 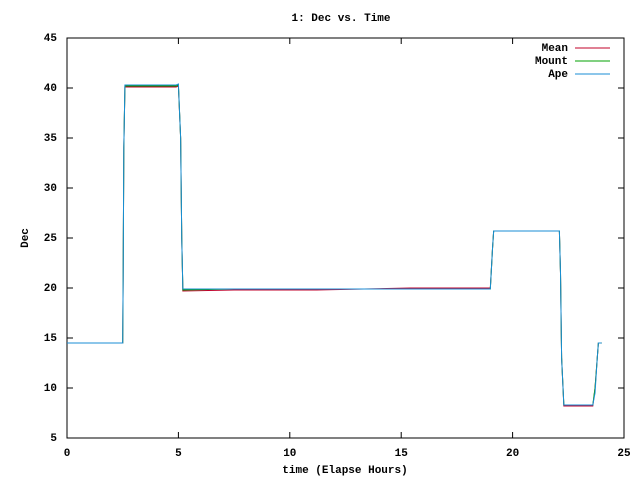 I want to click on legend-label: Ape, so click(x=558, y=75).